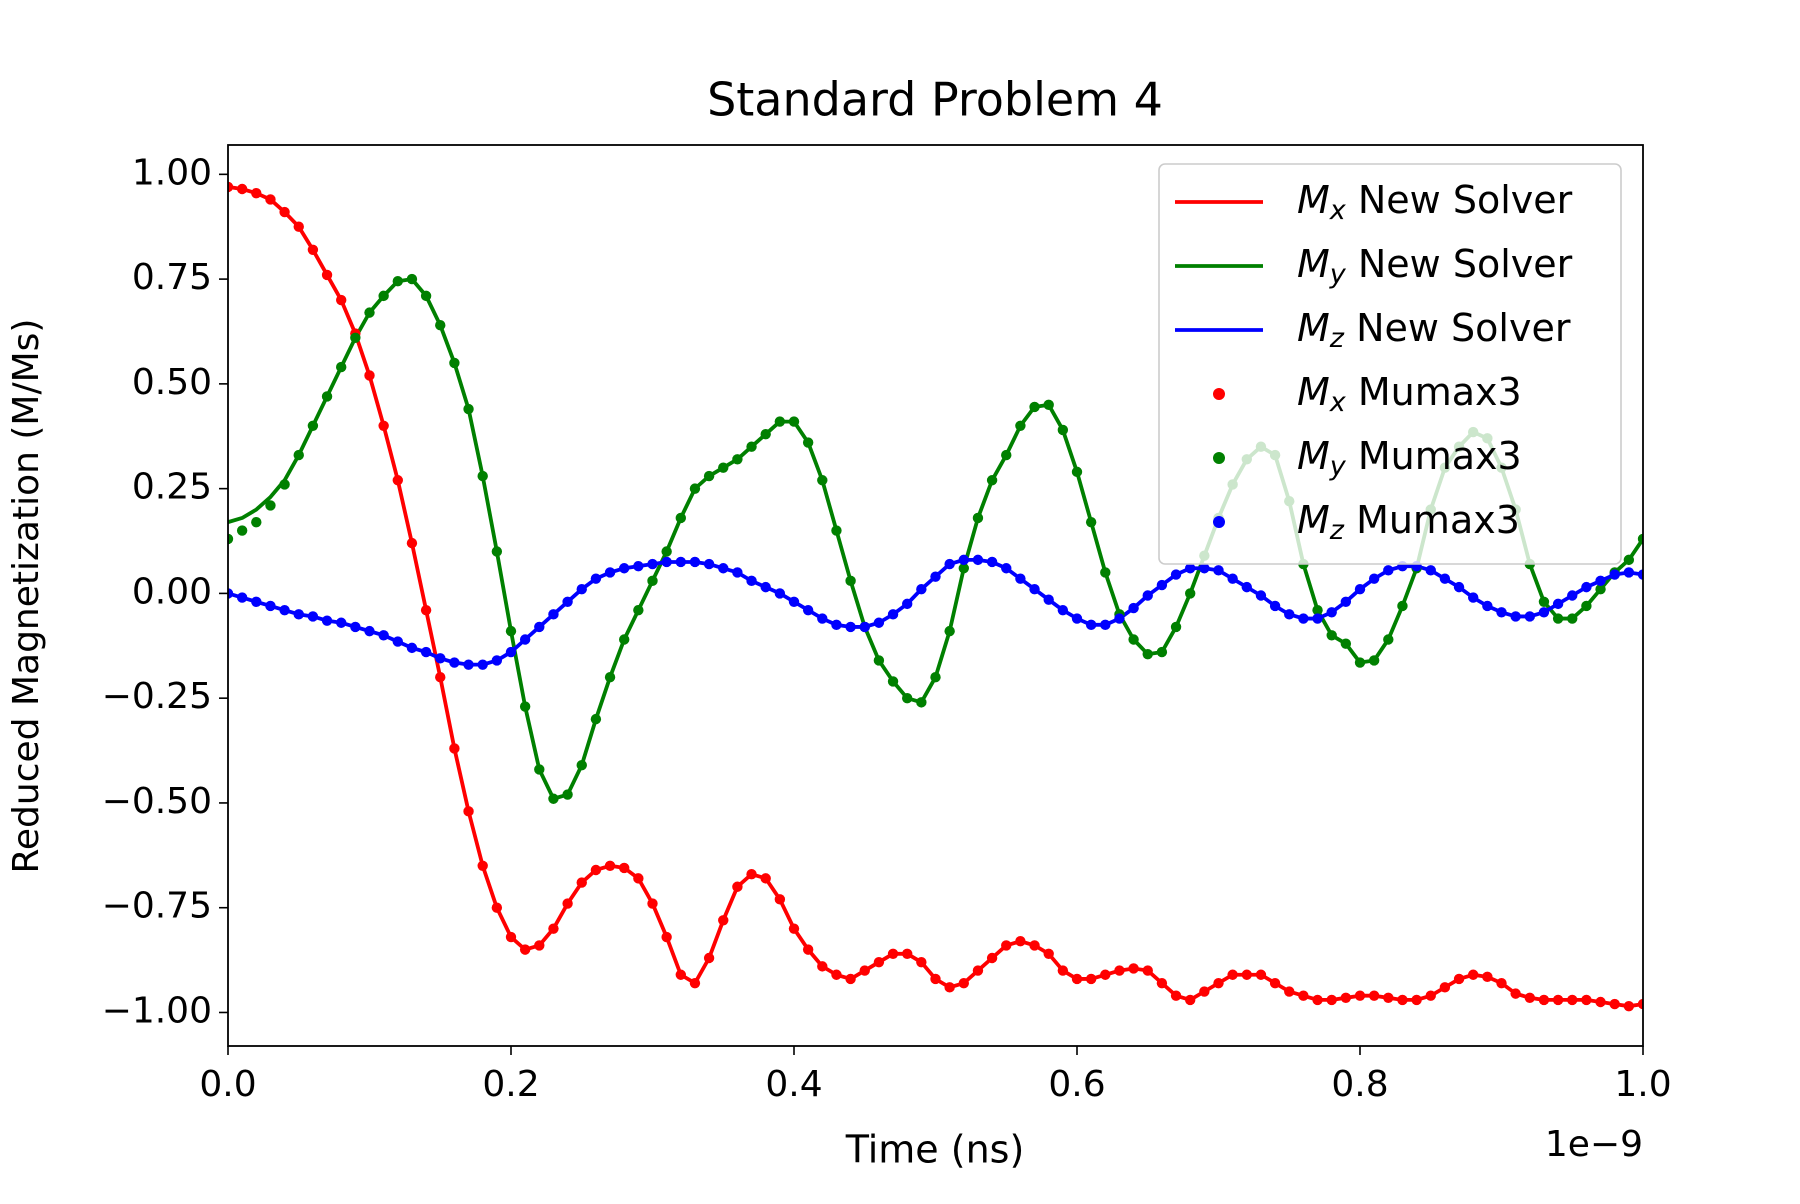  What do you see at coordinates (510, 1084) in the screenshot?
I see `x-tick-label: 0.2` at bounding box center [510, 1084].